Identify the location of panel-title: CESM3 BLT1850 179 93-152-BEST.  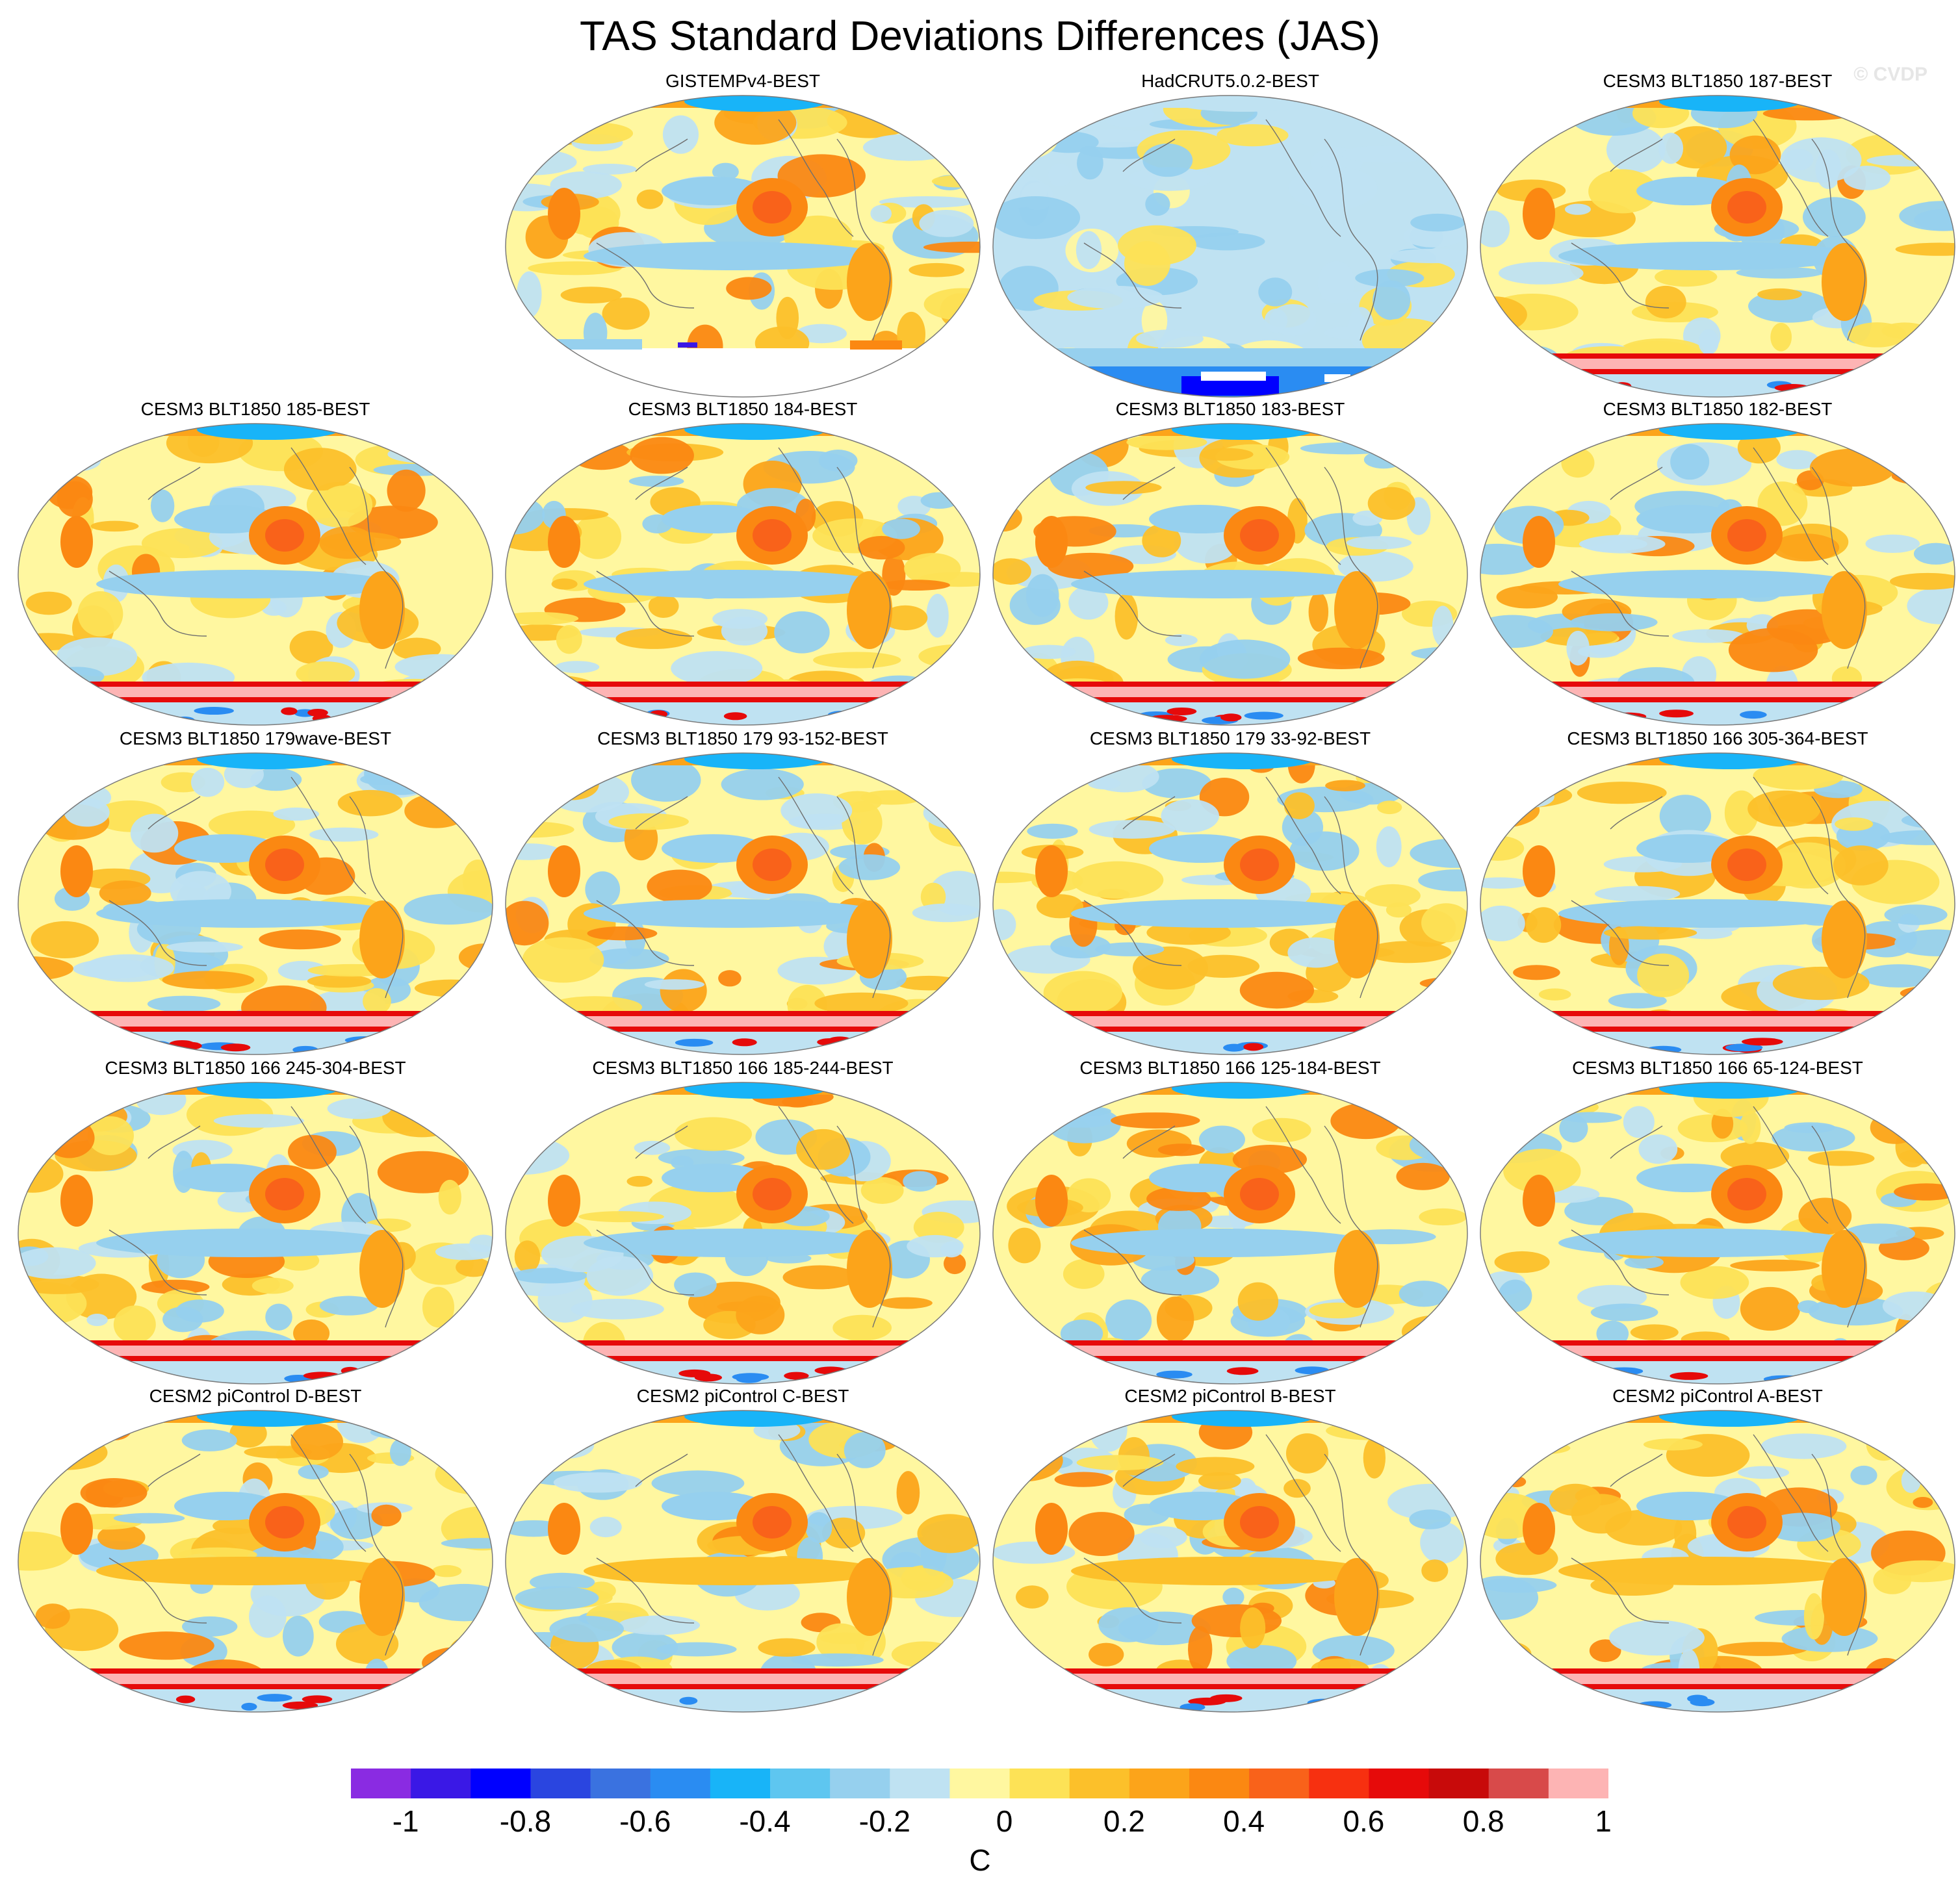
(742, 738).